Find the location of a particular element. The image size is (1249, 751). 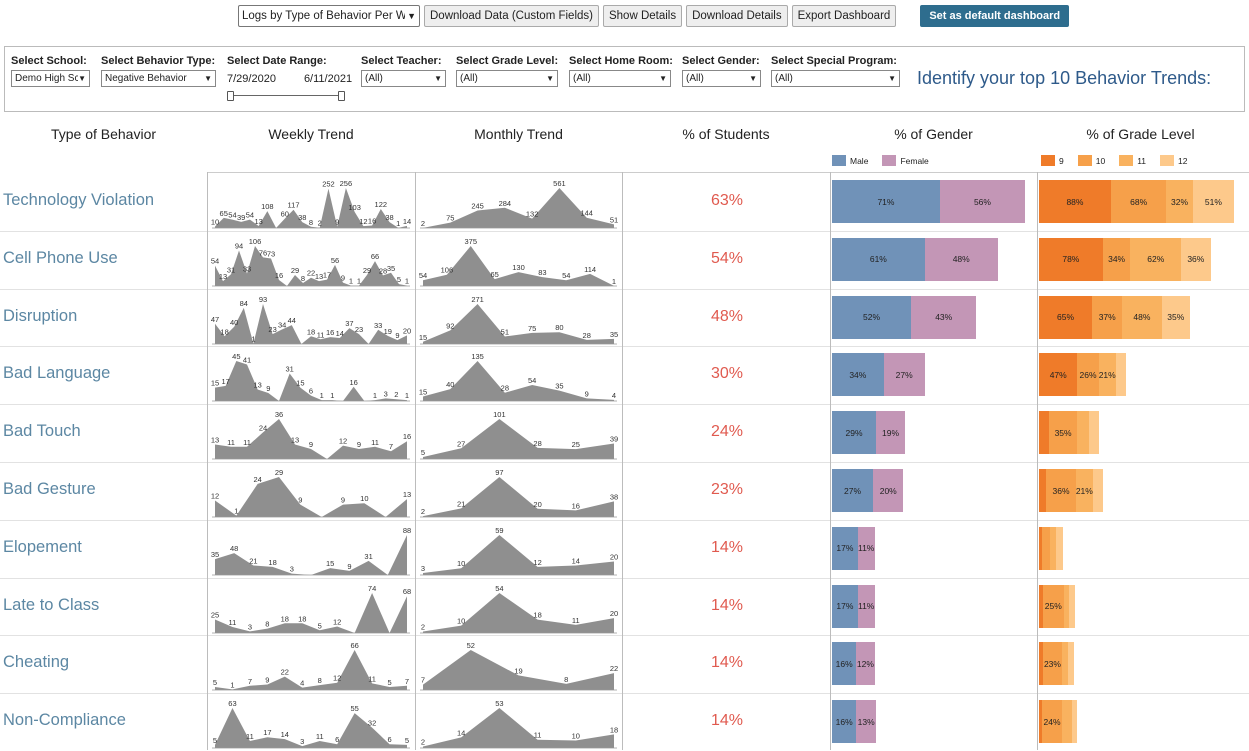

date-range-slider is located at coordinates (286, 96).